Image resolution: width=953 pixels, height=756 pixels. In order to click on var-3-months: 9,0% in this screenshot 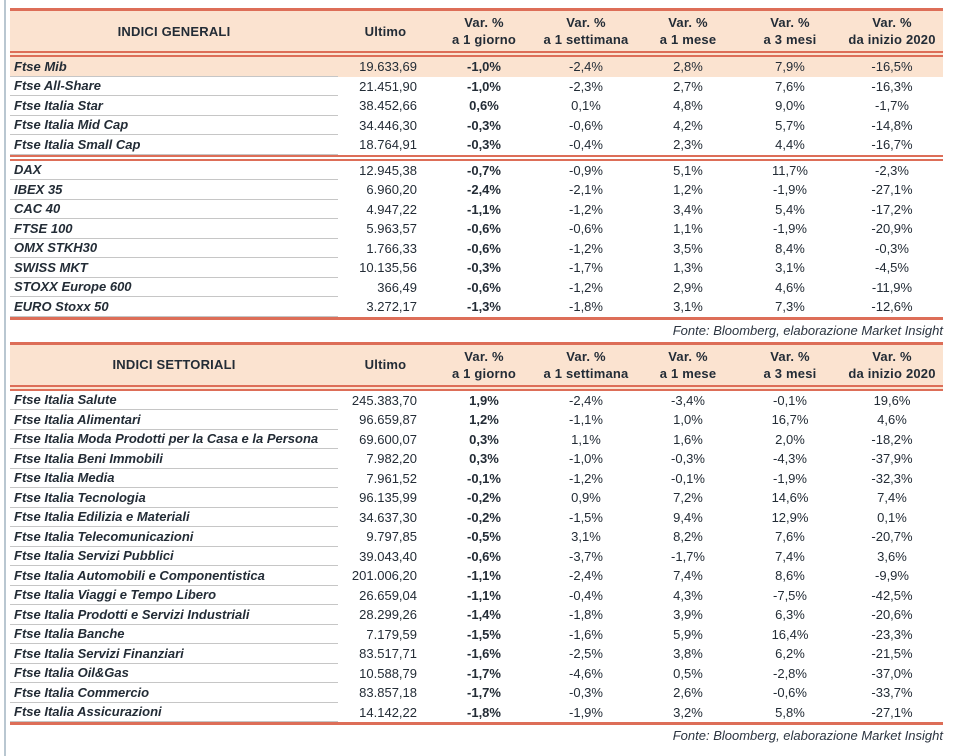, I will do `click(790, 106)`.